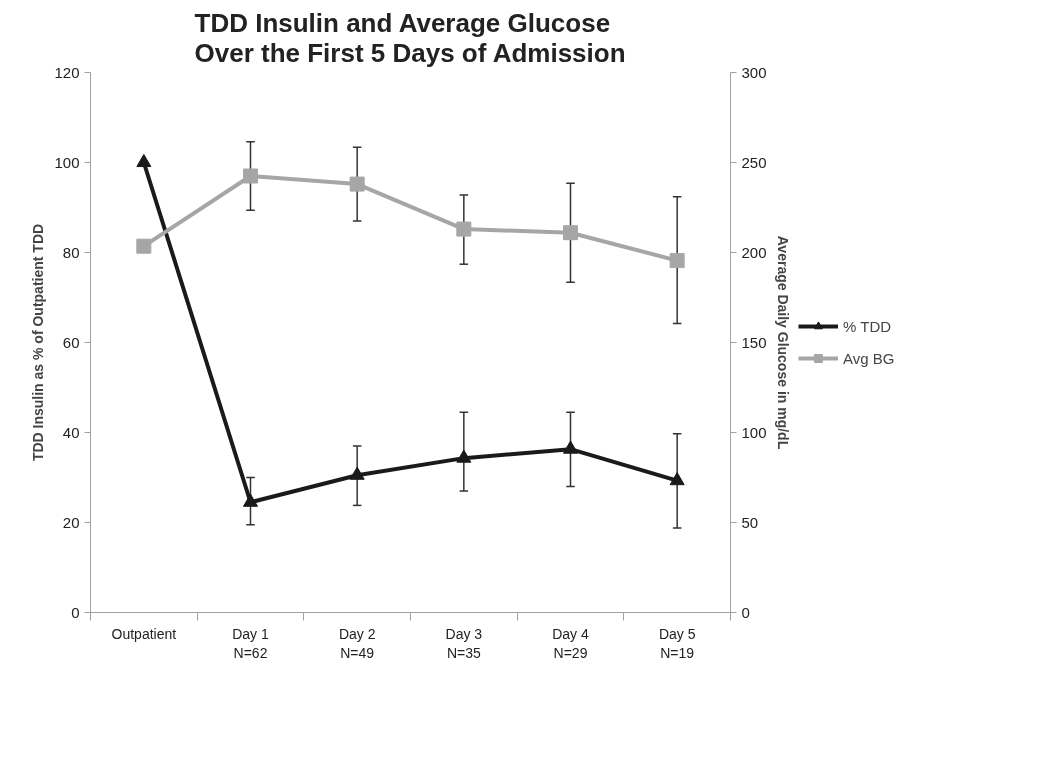 The image size is (1058, 776). What do you see at coordinates (782, 342) in the screenshot?
I see `y2-axis-title: Average Daily Glucose in mg/dL` at bounding box center [782, 342].